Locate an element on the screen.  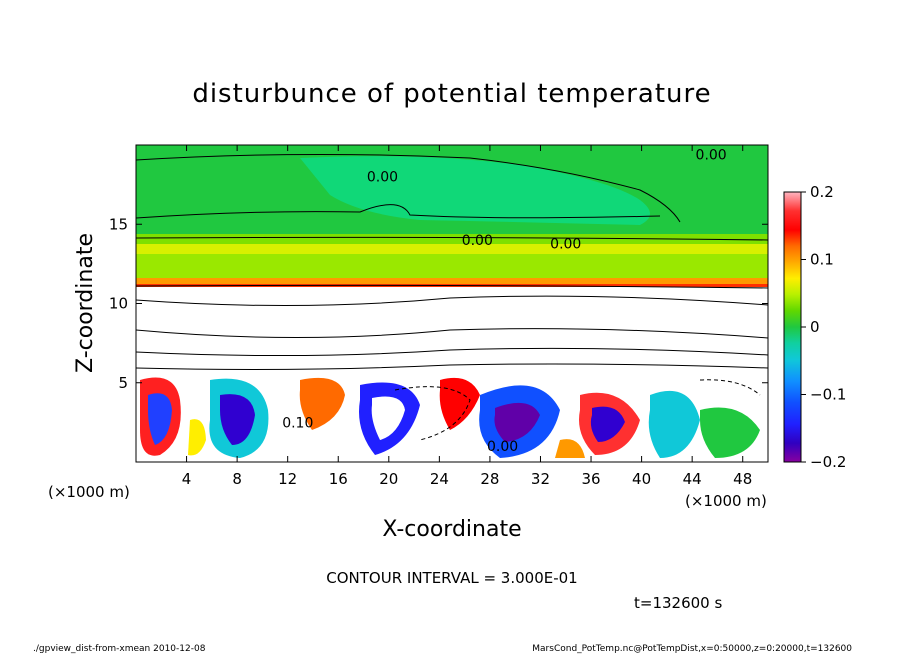
band-yellow is located at coordinates (452, 249).